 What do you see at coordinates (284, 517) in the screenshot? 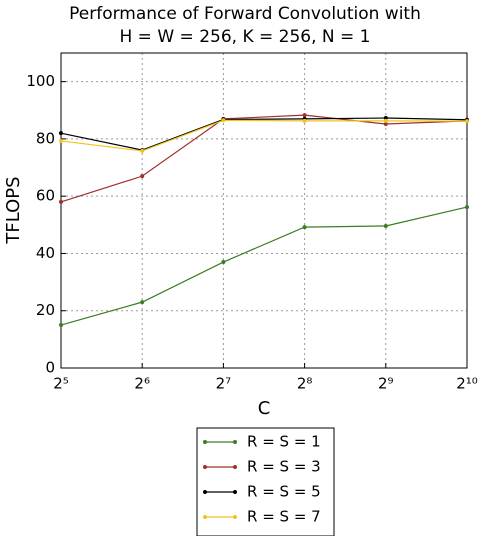
I see `legend-label: R = S = 7` at bounding box center [284, 517].